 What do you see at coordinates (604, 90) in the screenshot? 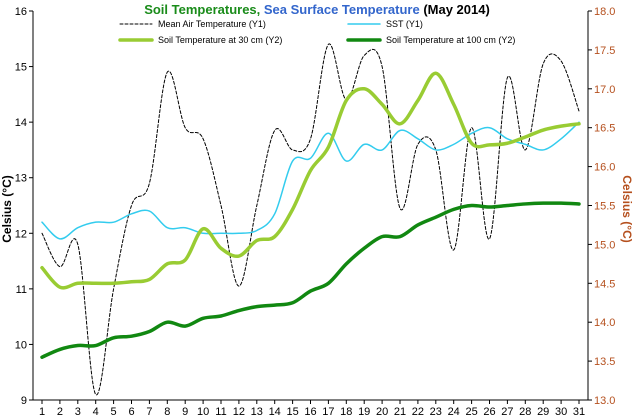
I see `y2-tick-label: 17.0` at bounding box center [604, 90].